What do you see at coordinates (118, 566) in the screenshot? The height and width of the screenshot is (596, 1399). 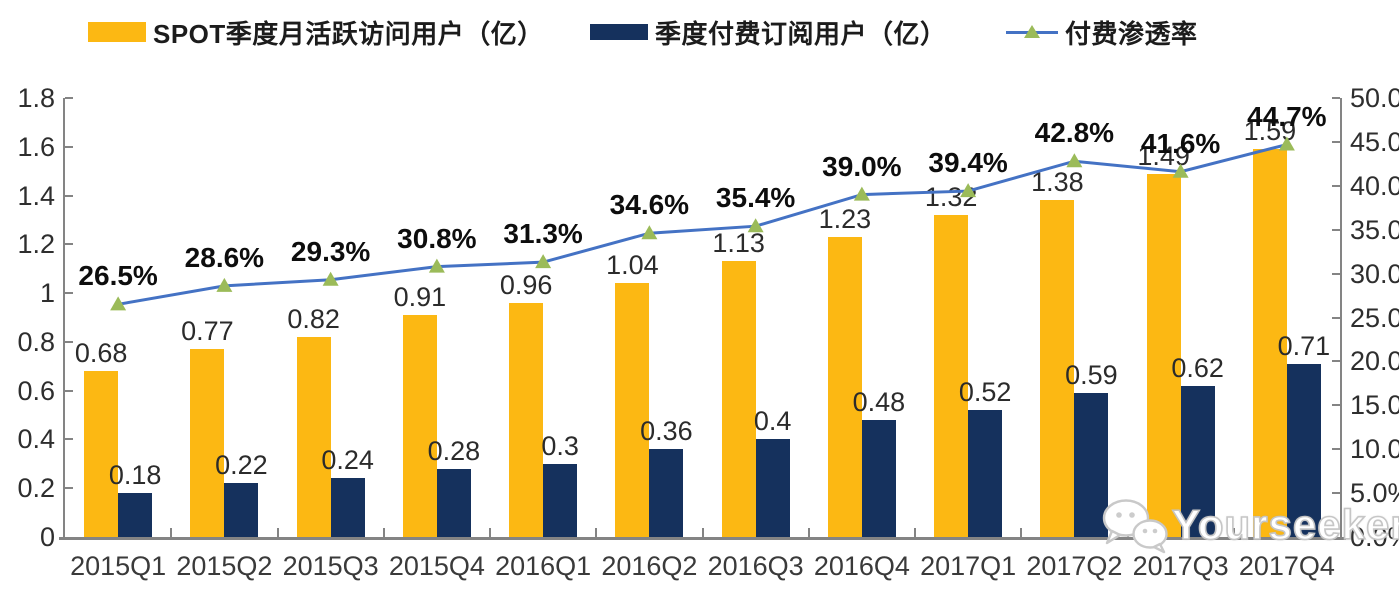 I see `x-axis-label: 2015Q1` at bounding box center [118, 566].